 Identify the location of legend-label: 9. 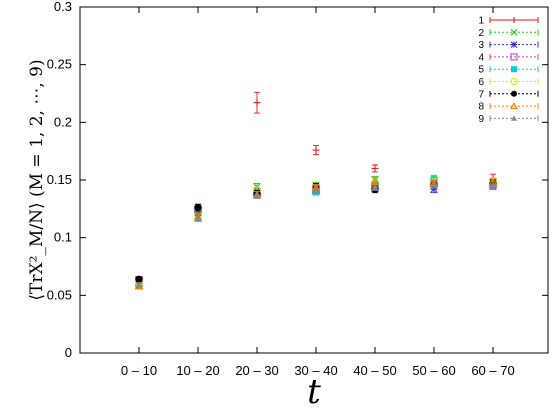
(481, 119).